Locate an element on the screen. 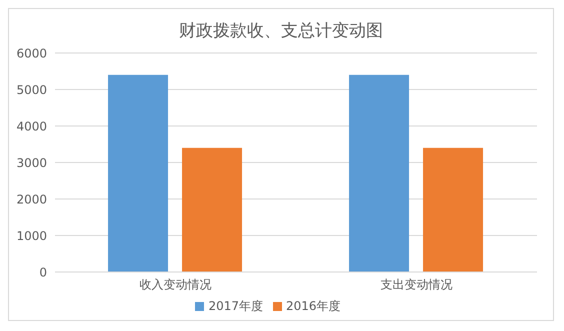 The width and height of the screenshot is (564, 331). y-tick-label: 3000 is located at coordinates (31, 163).